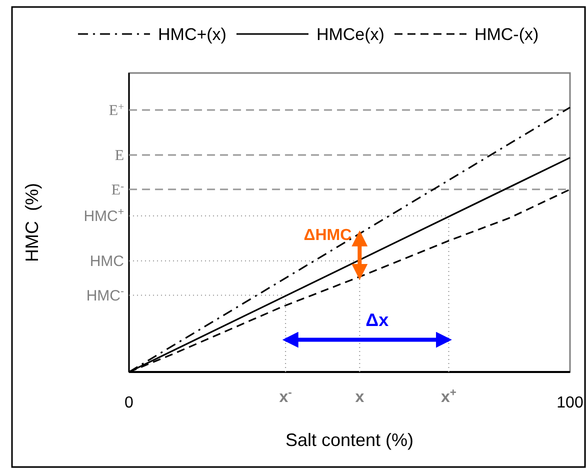  What do you see at coordinates (350, 34) in the screenshot?
I see `legend-label: HMCe(x)` at bounding box center [350, 34].